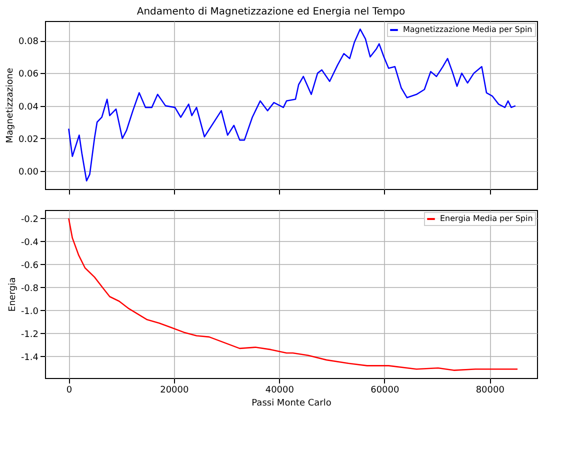 Image resolution: width=567 pixels, height=461 pixels. What do you see at coordinates (385, 391) in the screenshot?
I see `x-tick-label: 60000` at bounding box center [385, 391].